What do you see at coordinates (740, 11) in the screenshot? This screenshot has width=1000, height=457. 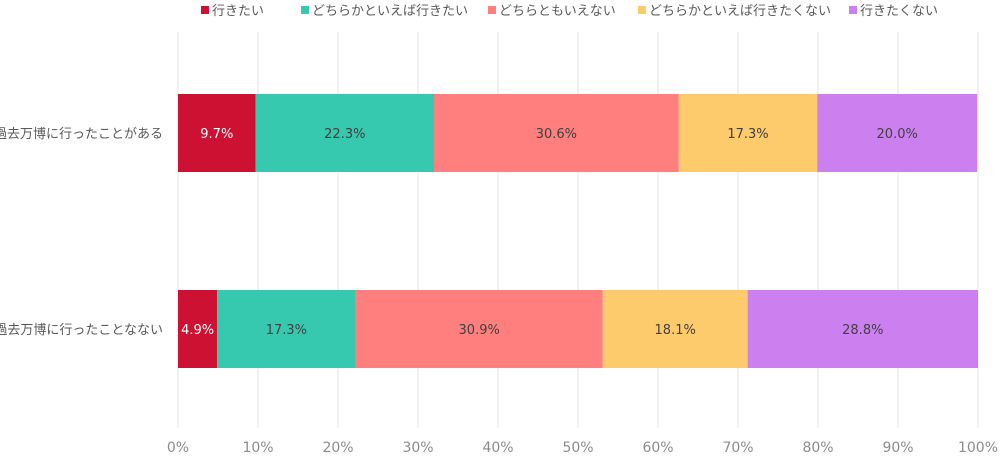 I see `legend-label: どちらかといえば行きたくない` at bounding box center [740, 11].